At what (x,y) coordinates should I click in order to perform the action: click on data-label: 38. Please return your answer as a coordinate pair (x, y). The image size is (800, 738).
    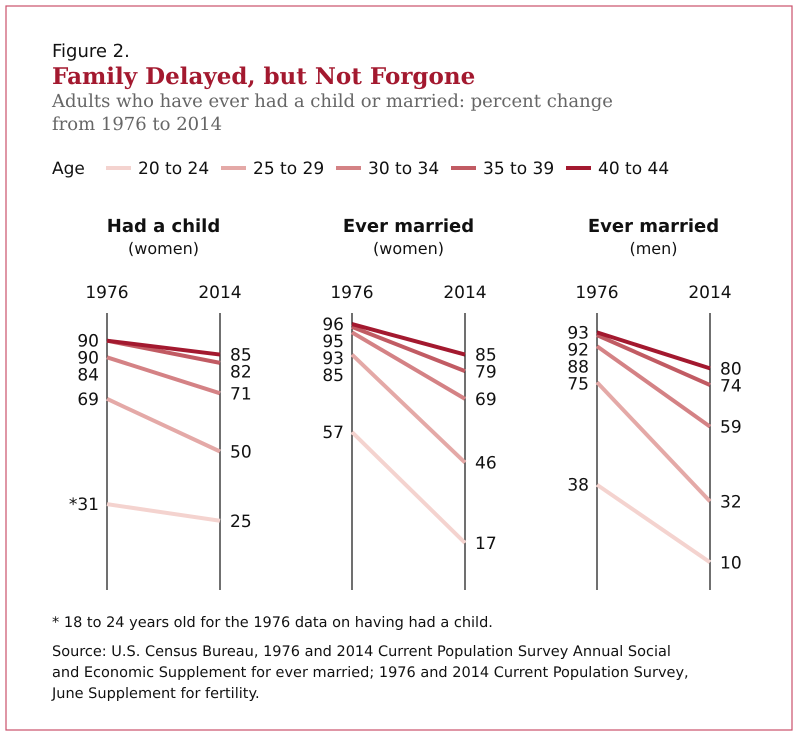
    Looking at the image, I should click on (578, 486).